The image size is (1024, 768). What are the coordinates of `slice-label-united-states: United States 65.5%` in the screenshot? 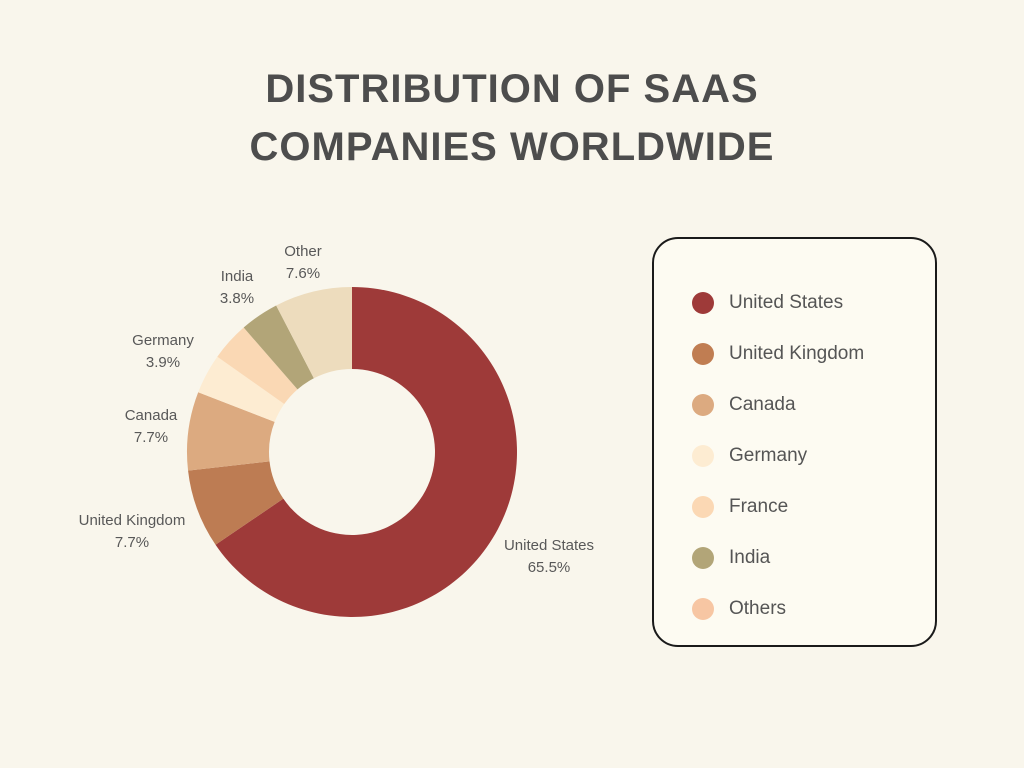 It's located at (549, 557).